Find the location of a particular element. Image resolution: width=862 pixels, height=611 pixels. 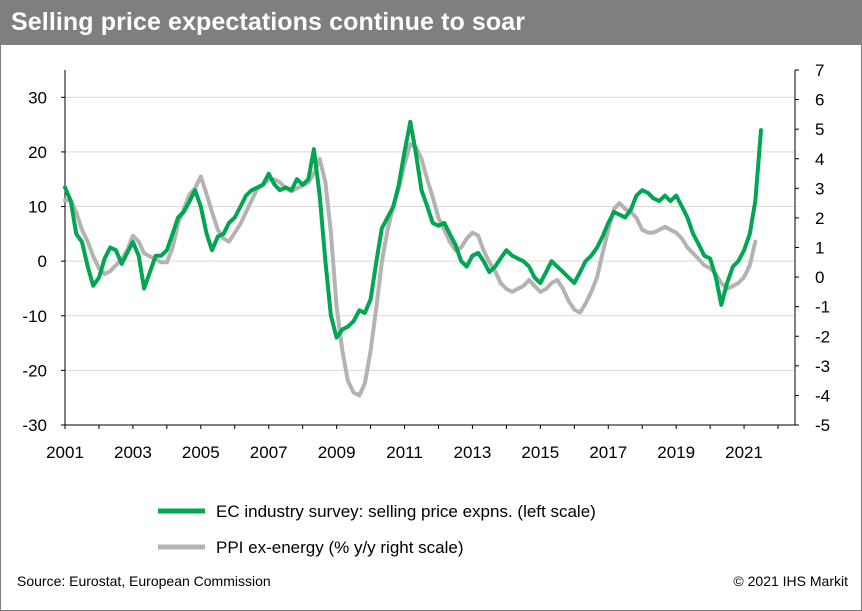

right-tick-label: 5 is located at coordinates (819, 129).